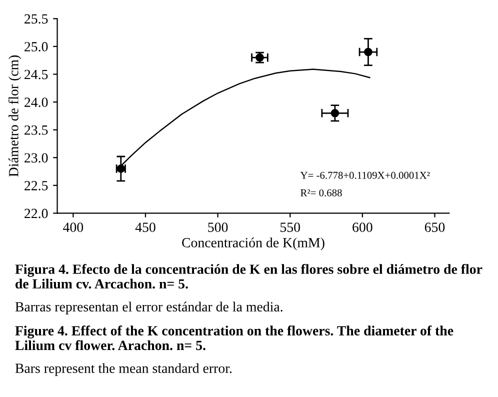  What do you see at coordinates (36, 213) in the screenshot?
I see `y-tick-label: 22.0` at bounding box center [36, 213].